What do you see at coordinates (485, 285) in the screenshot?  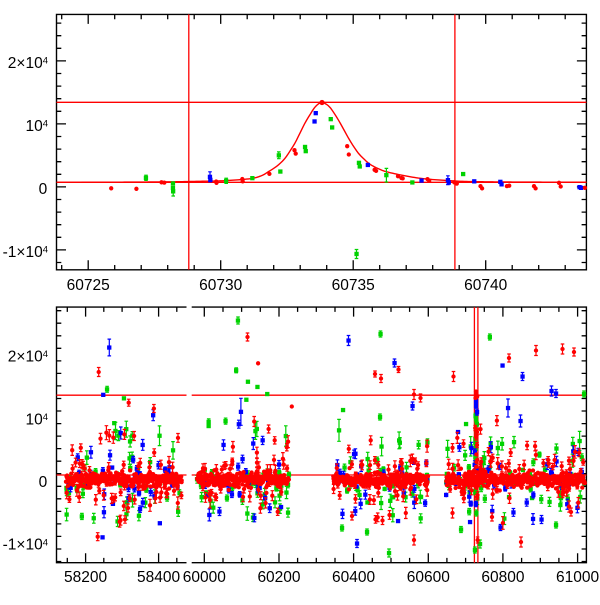 I see `svg-text: 60740` at bounding box center [485, 285].